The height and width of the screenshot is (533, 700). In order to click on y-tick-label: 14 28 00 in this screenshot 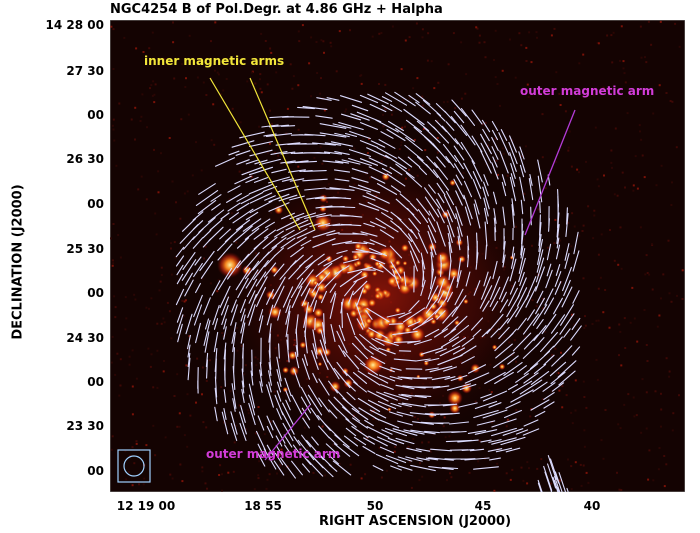, I will do `click(75, 25)`.